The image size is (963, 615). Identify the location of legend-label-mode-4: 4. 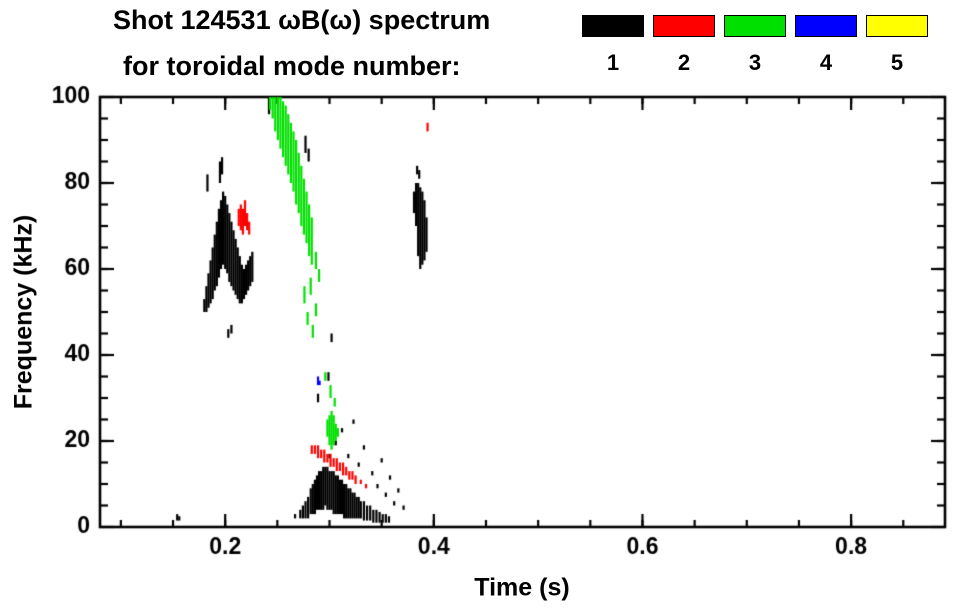
(826, 62).